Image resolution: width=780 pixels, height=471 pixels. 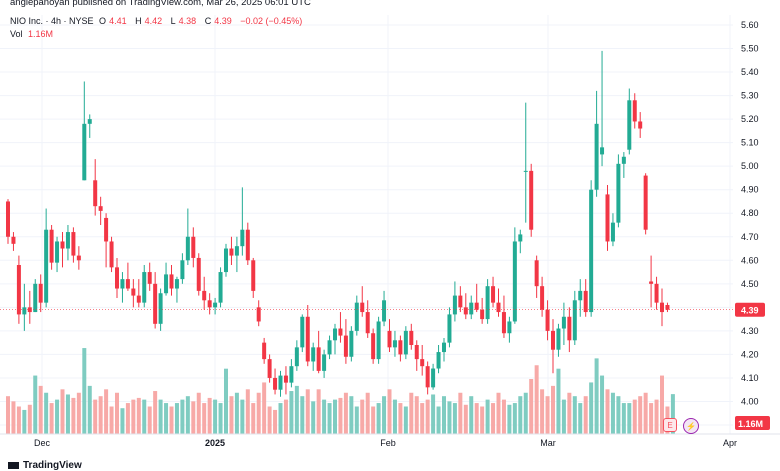 I want to click on time-axis: Dec 2025 Feb Mar Apr, so click(x=390, y=440).